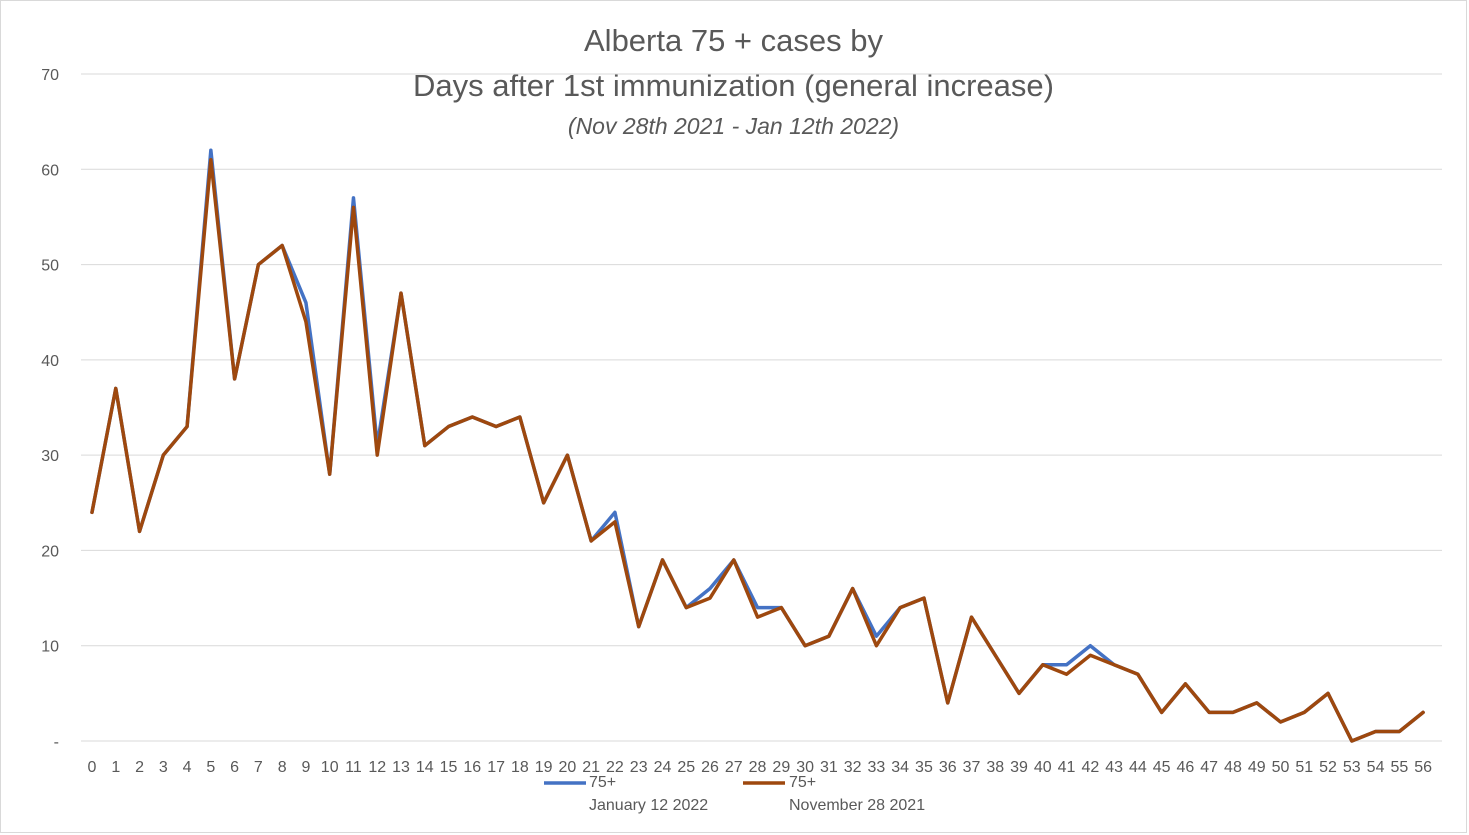 The image size is (1469, 835). Describe the element at coordinates (496, 767) in the screenshot. I see `x-tick-label: 17` at that location.